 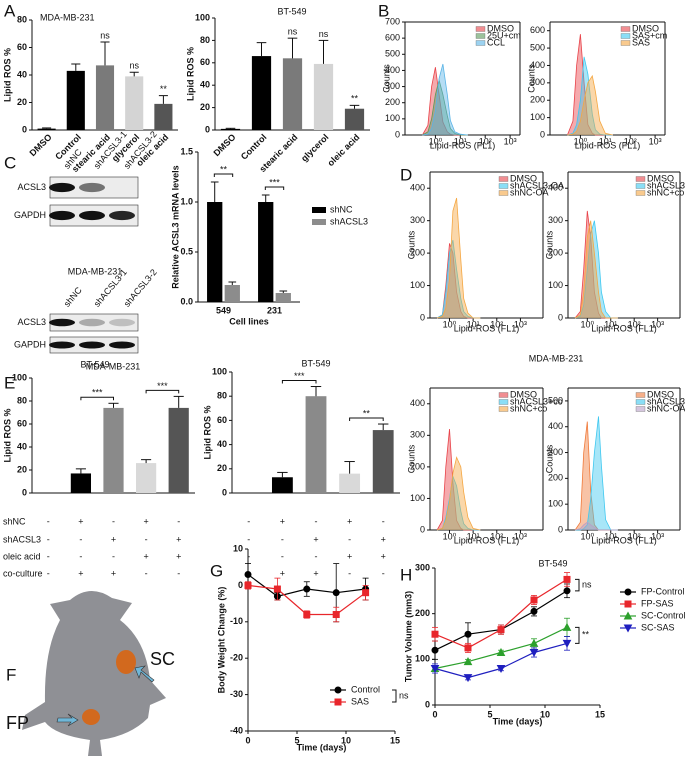 What do you see at coordinates (386, 78) in the screenshot?
I see `y-axis-label: Counts` at bounding box center [386, 78].